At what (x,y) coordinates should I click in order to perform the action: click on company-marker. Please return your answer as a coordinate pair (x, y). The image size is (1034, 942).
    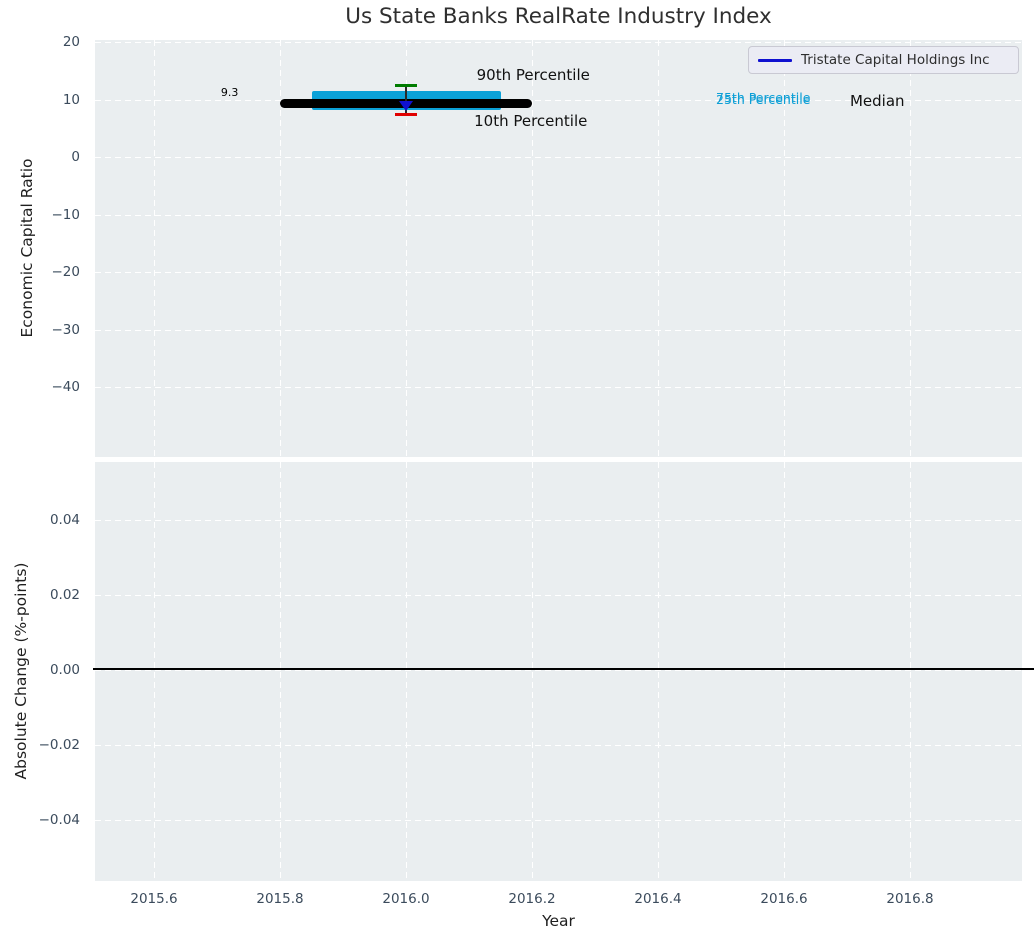
    Looking at the image, I should click on (406, 105).